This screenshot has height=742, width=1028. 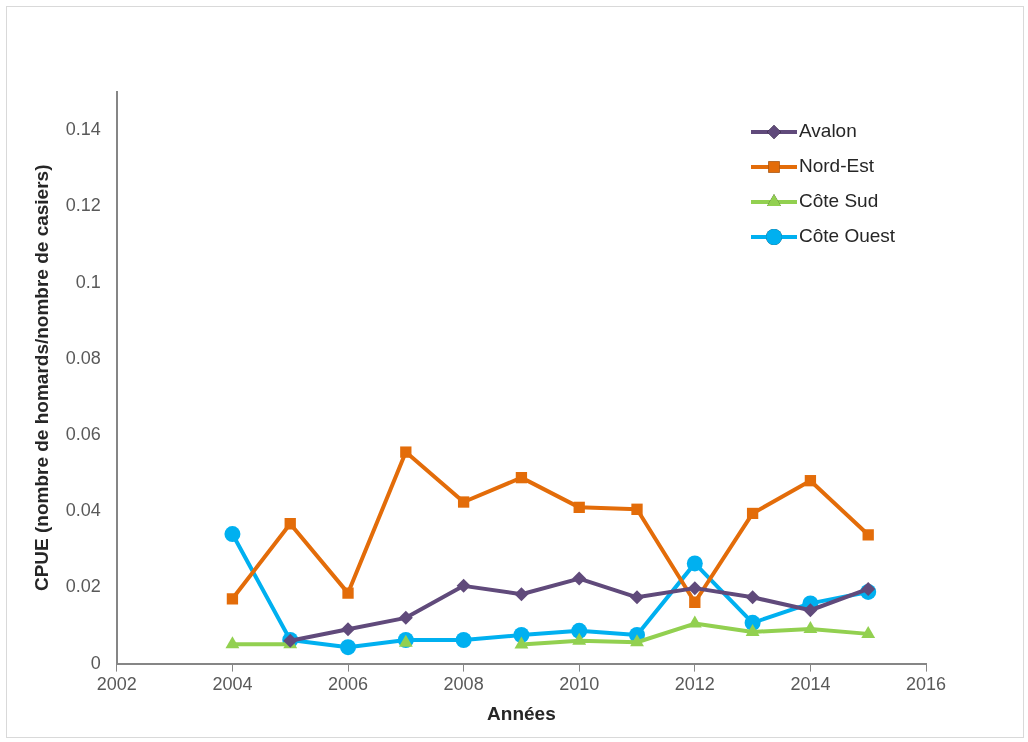 What do you see at coordinates (83, 433) in the screenshot?
I see `y-tick-label: 0.06` at bounding box center [83, 433].